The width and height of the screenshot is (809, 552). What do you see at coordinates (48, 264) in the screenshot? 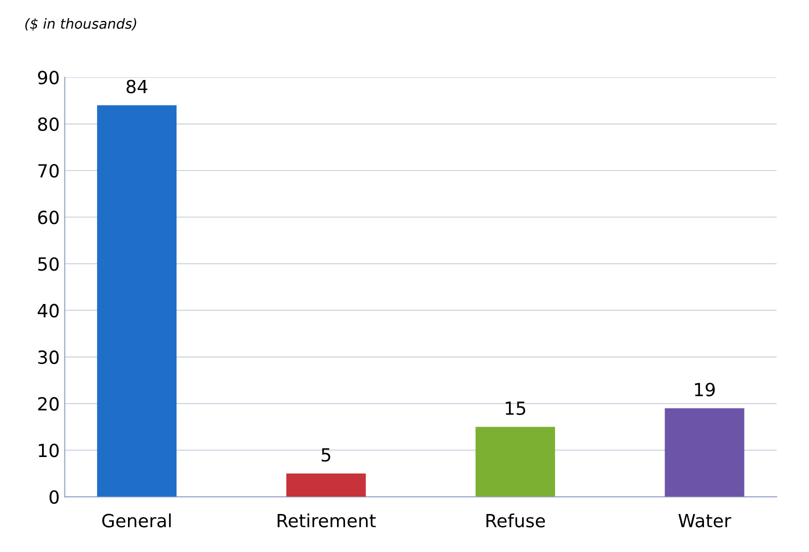
I see `y-tick-label: 50` at bounding box center [48, 264].